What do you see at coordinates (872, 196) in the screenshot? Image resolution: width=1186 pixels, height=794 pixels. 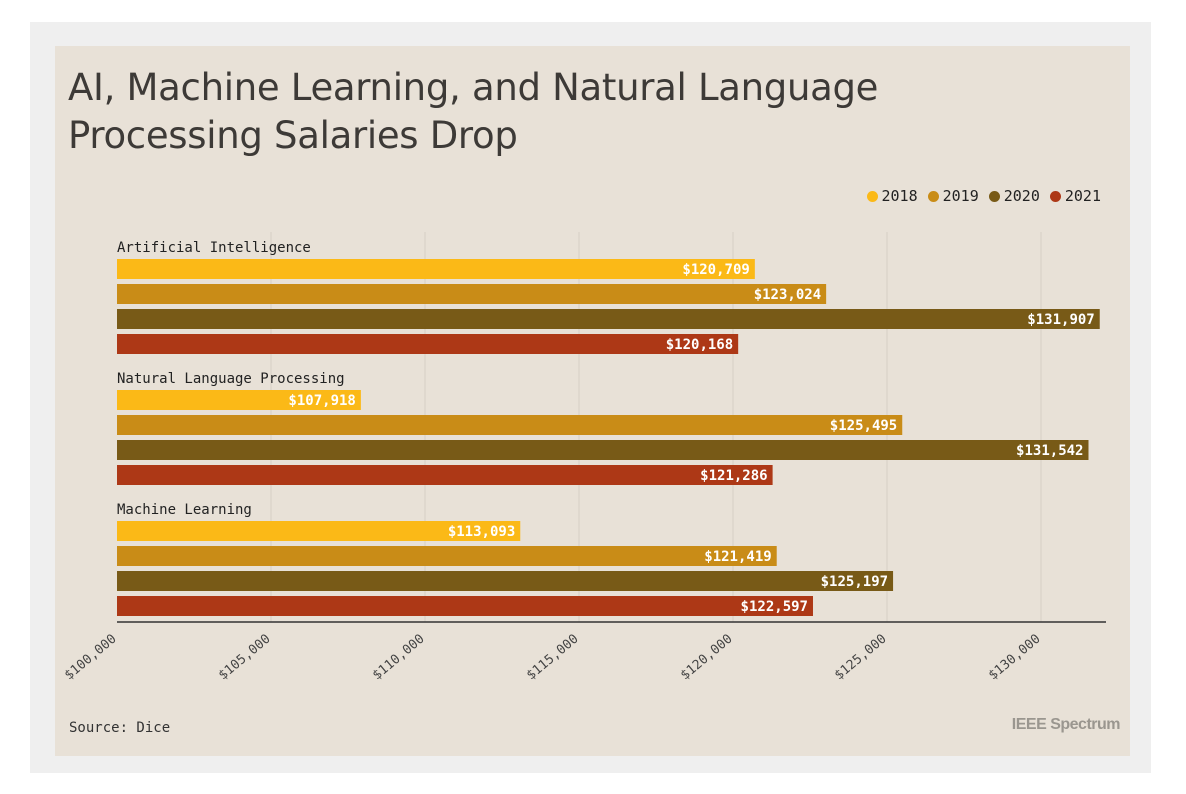 I see `legend-swatch-2018` at bounding box center [872, 196].